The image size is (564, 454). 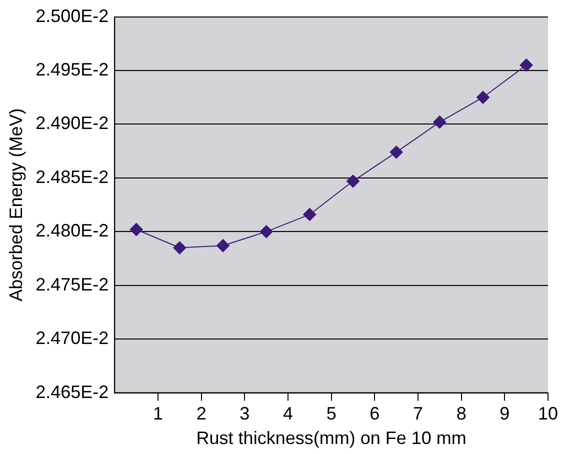 What do you see at coordinates (418, 414) in the screenshot?
I see `x-tick-label: 7` at bounding box center [418, 414].